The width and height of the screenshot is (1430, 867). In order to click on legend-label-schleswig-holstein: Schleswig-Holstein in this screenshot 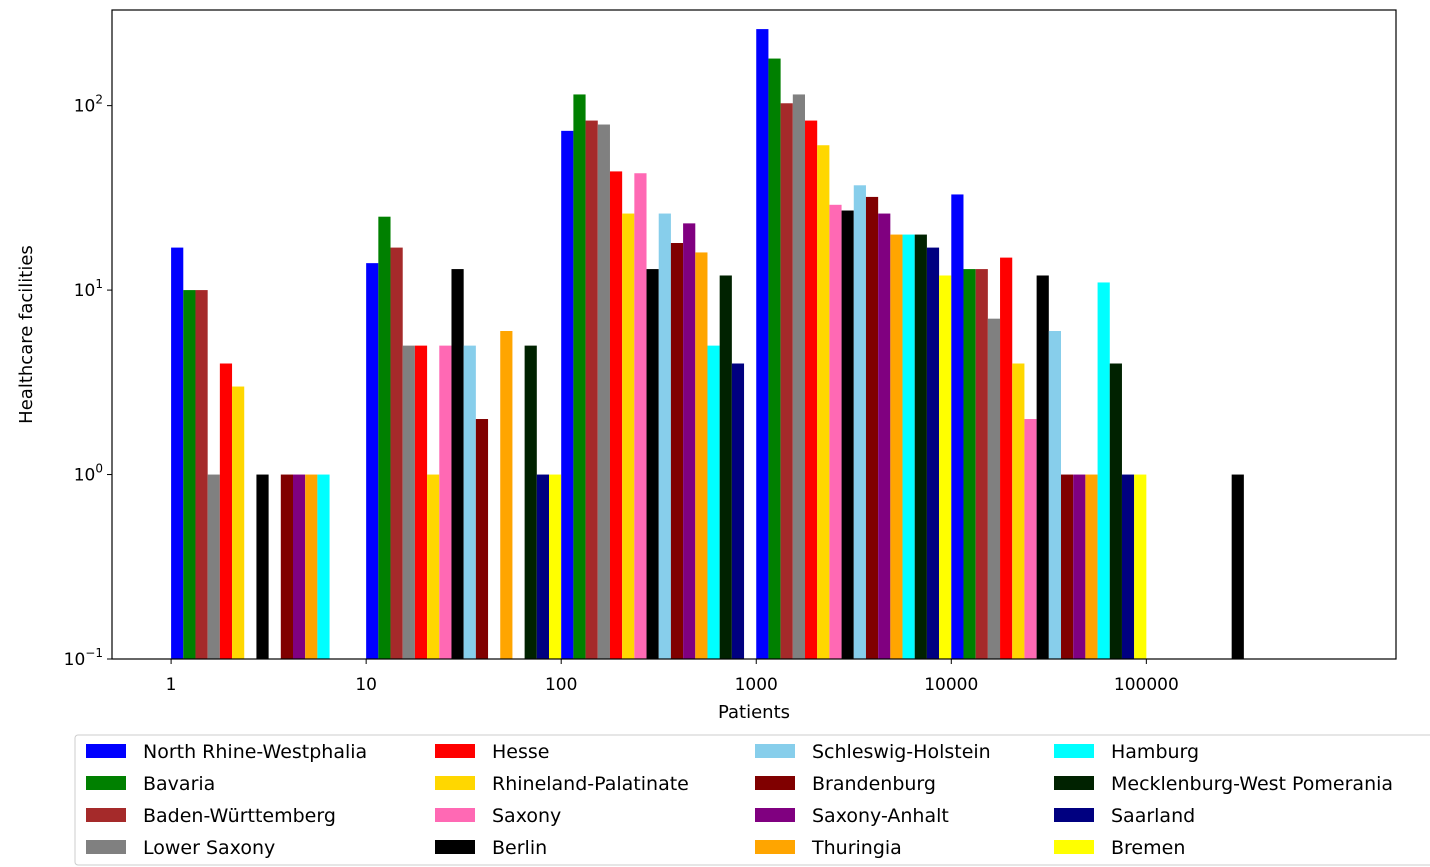, I will do `click(901, 752)`.